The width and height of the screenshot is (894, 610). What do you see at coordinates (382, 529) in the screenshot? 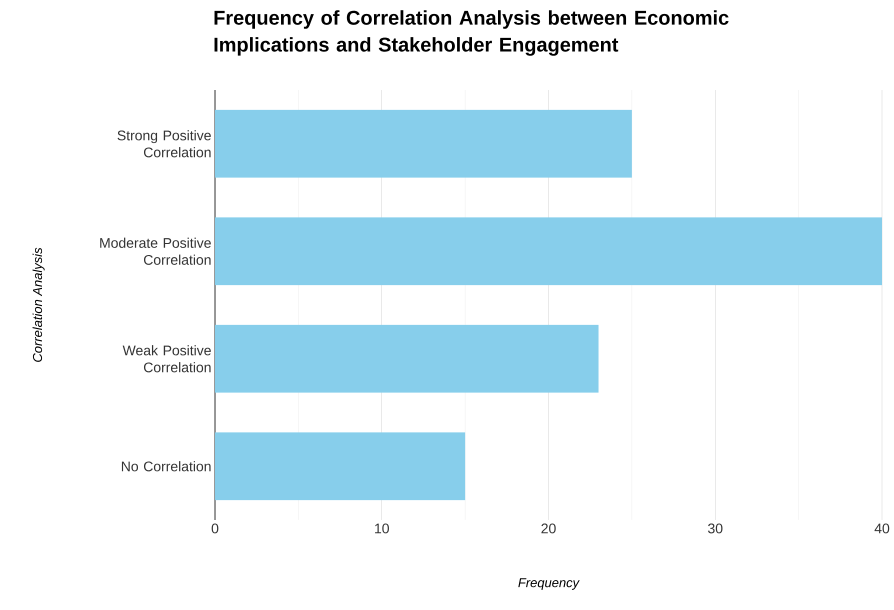
I see `x-tick-label: 10` at bounding box center [382, 529].